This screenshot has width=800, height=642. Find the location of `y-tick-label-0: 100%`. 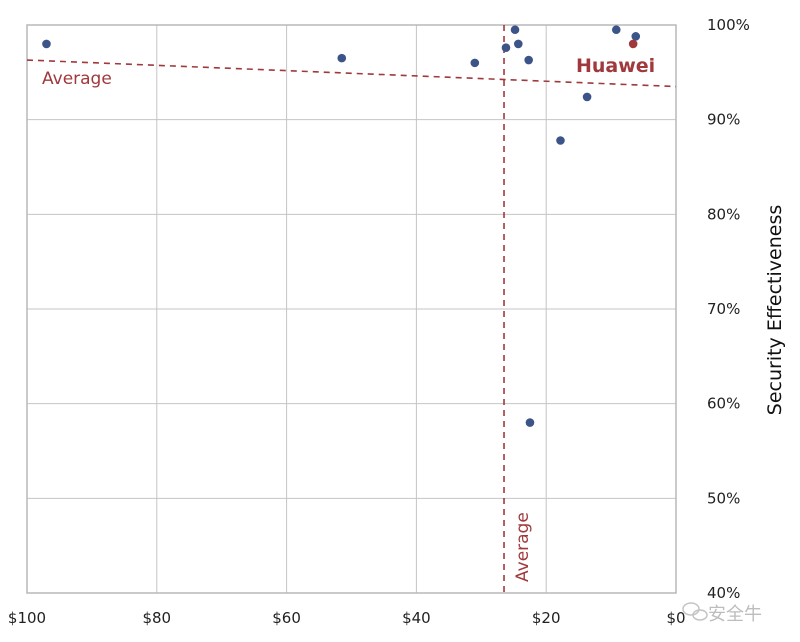

y-tick-label-0: 100% is located at coordinates (728, 25).